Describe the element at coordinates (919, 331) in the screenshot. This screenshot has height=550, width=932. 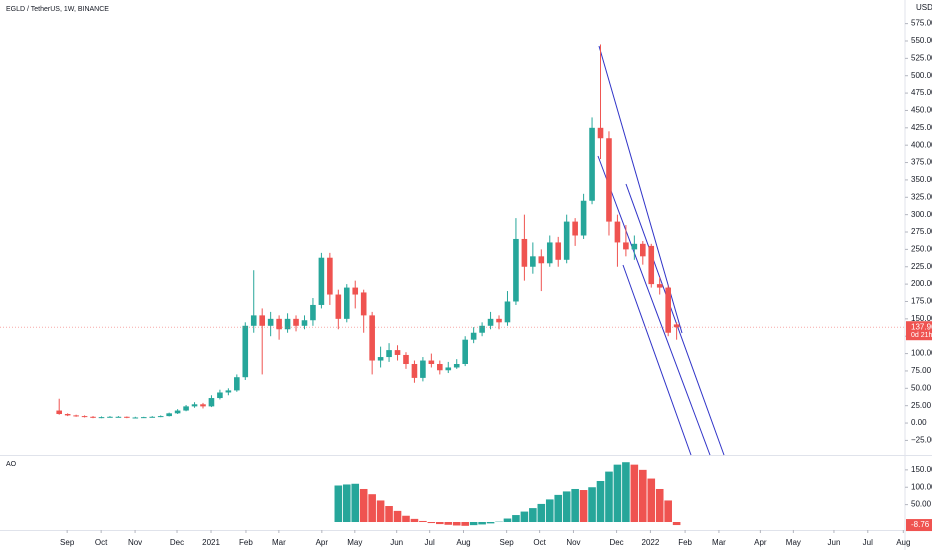
I see `last-price-box` at that location.